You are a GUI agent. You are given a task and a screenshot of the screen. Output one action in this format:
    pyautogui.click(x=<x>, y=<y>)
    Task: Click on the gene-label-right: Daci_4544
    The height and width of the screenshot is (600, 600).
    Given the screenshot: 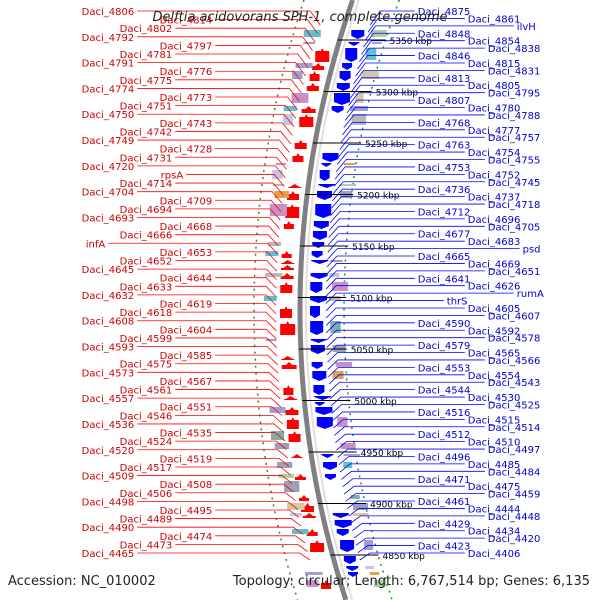 What is the action you would take?
    pyautogui.click(x=444, y=391)
    